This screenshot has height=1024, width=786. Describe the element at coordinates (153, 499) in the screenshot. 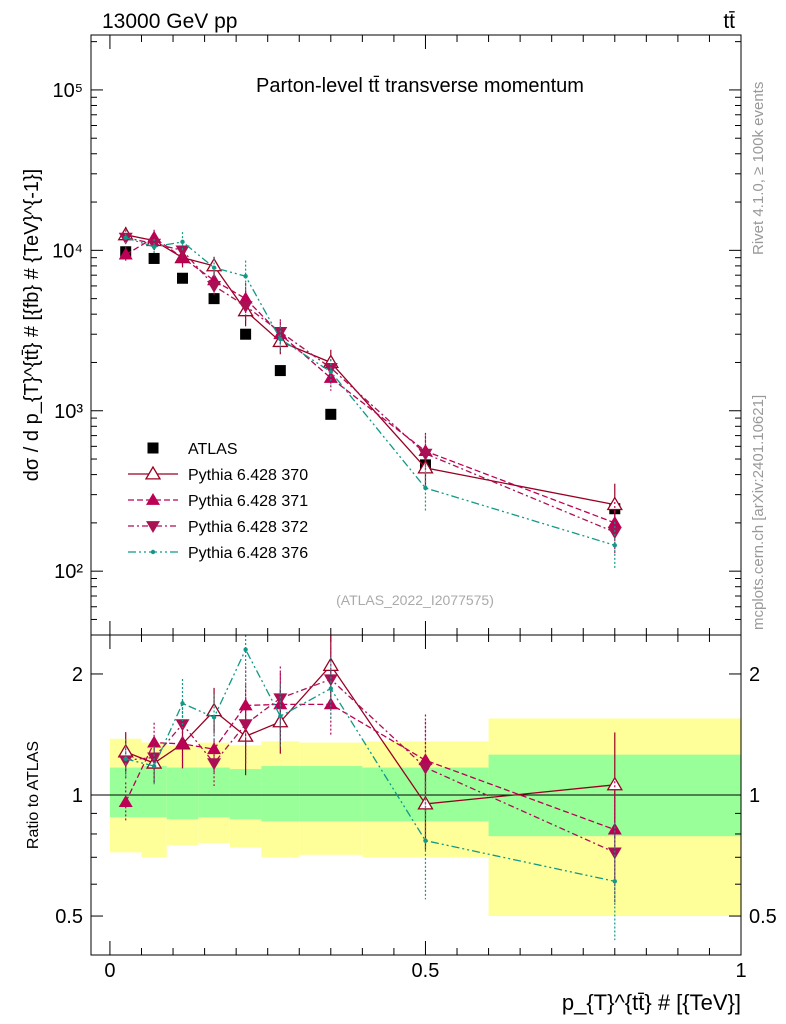

I see `legend-marker-p371` at that location.